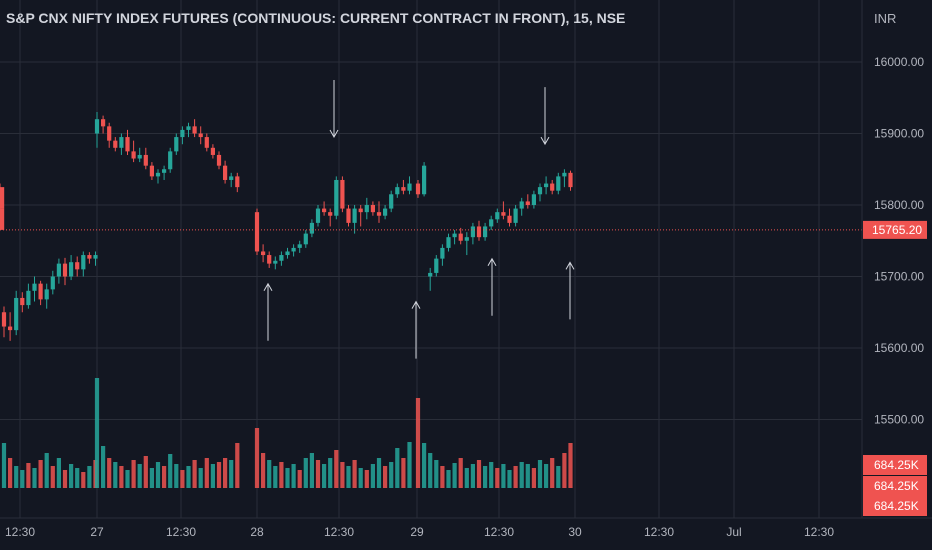 This screenshot has width=932, height=550. What do you see at coordinates (257, 532) in the screenshot?
I see `time-tick-label: 28` at bounding box center [257, 532].